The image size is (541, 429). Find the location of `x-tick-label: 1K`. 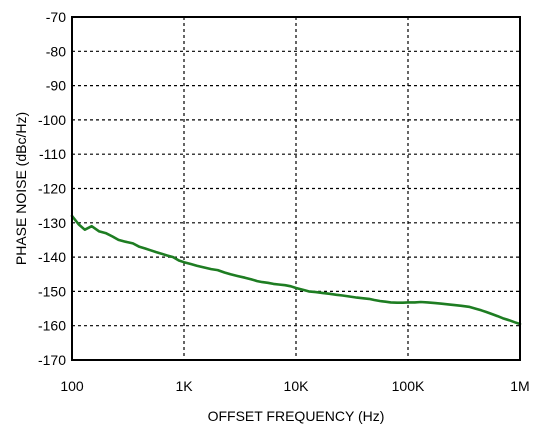

x-tick-label: 1K is located at coordinates (184, 386).